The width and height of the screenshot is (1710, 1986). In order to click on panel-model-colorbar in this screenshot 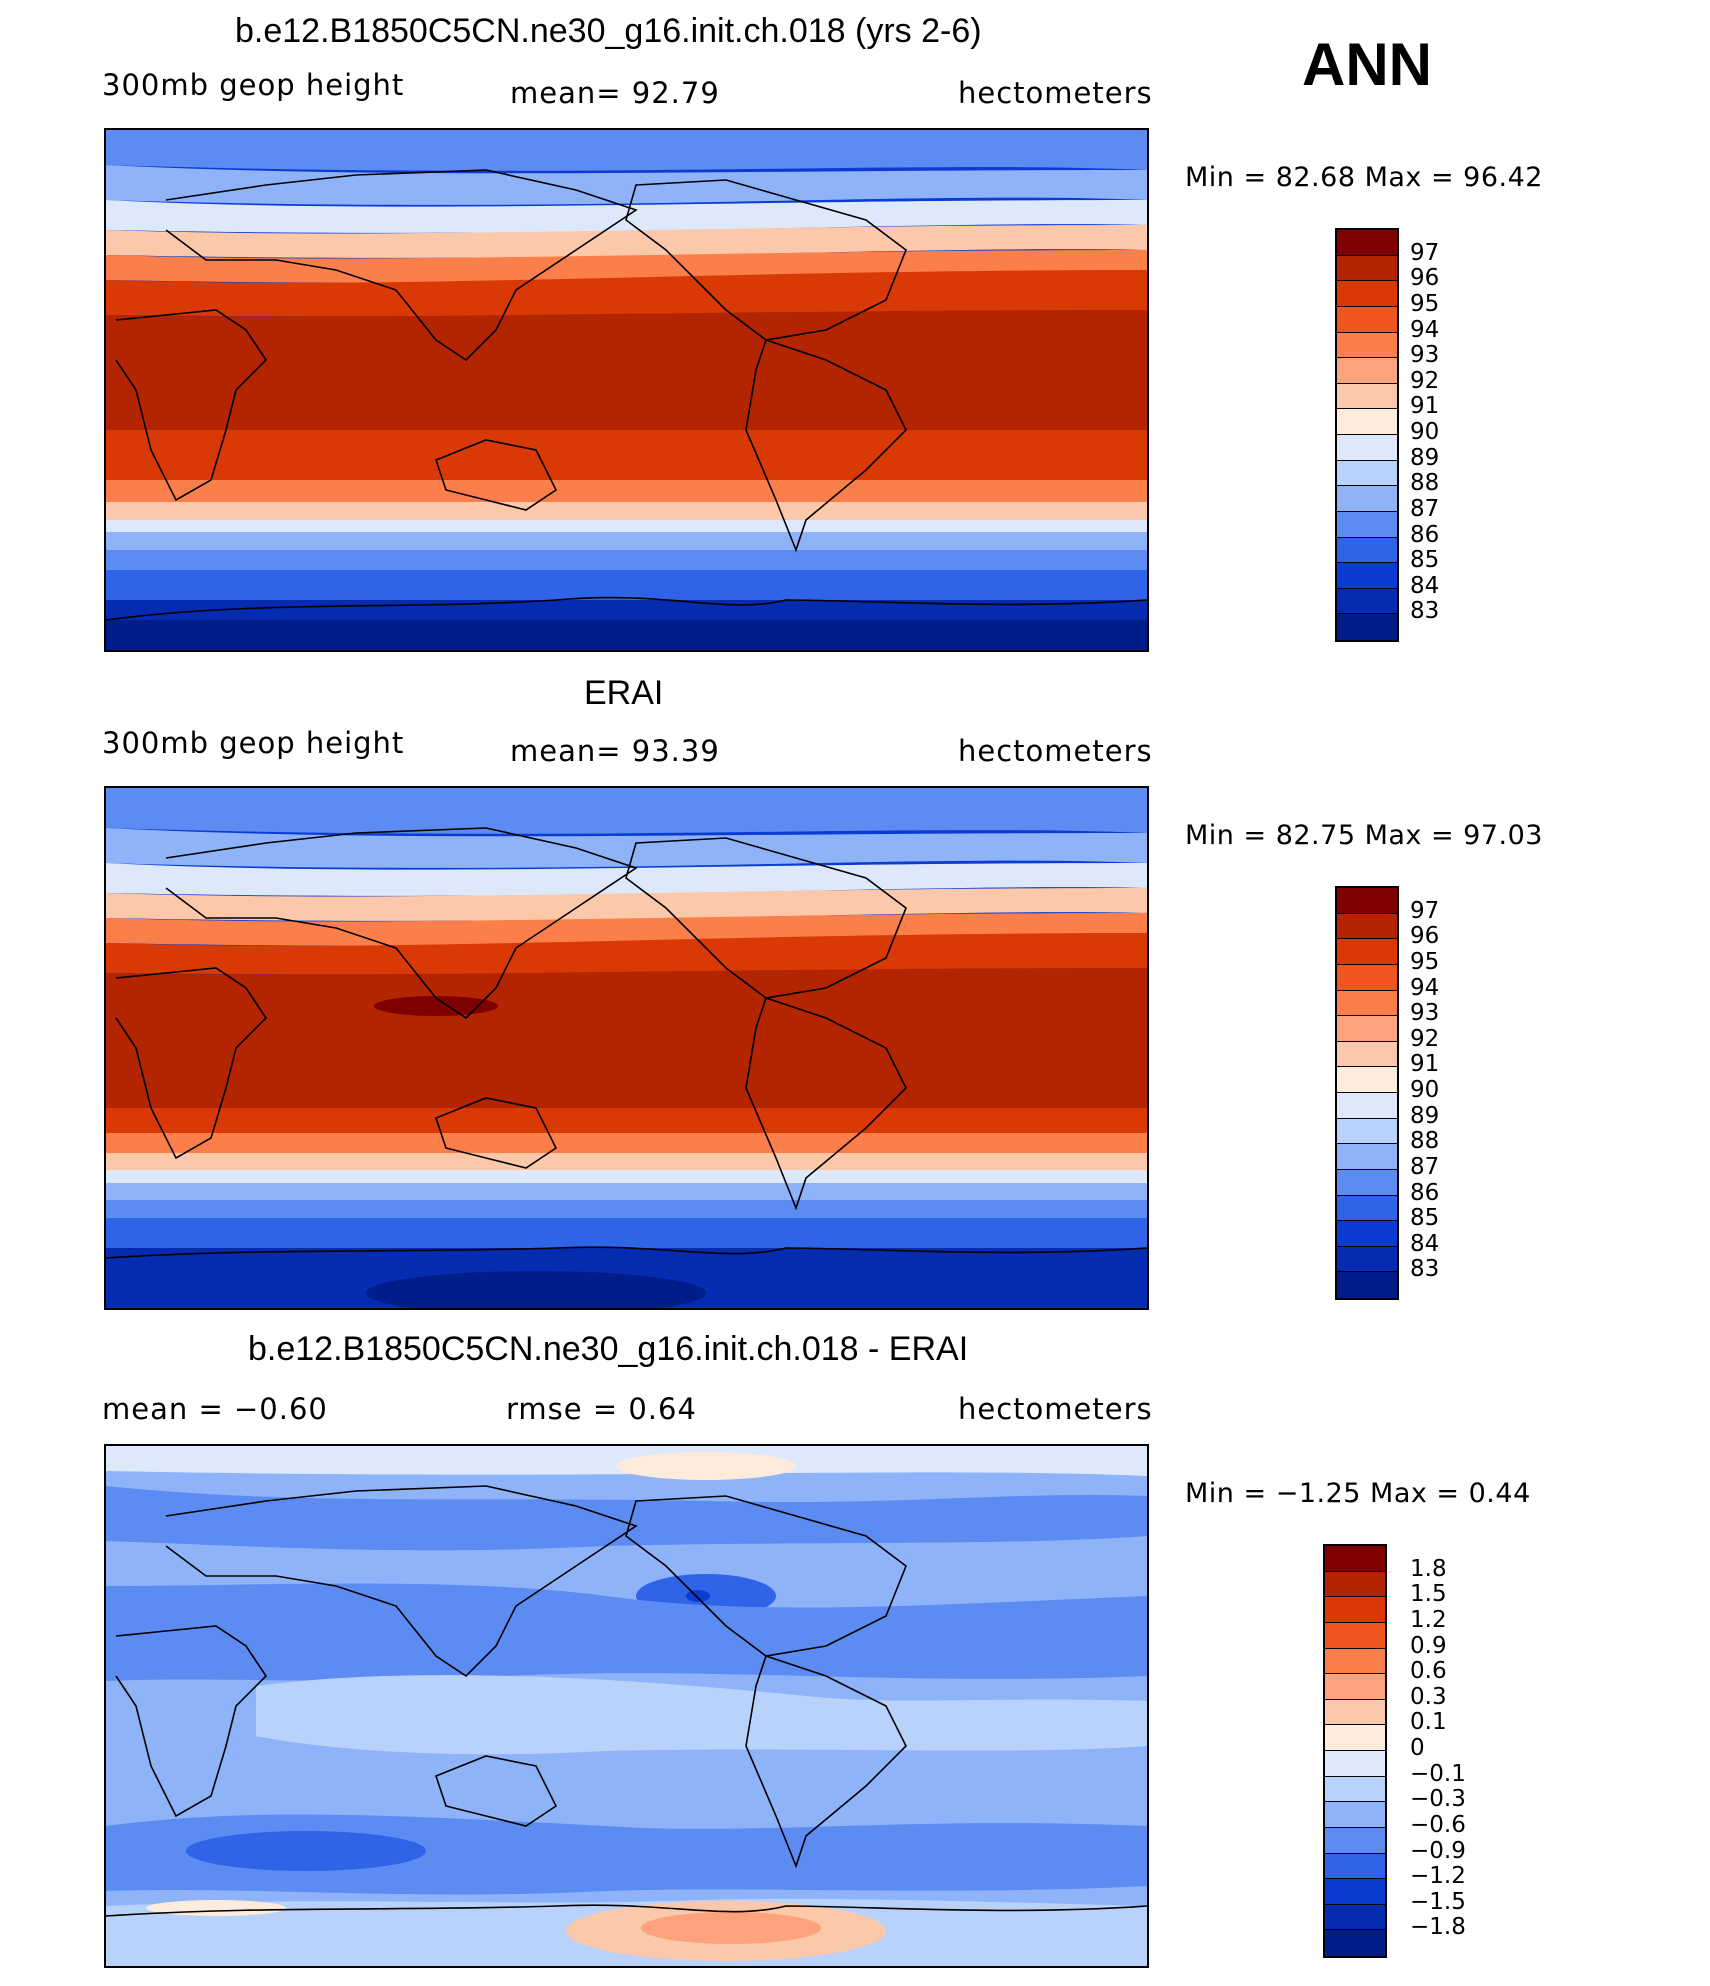, I will do `click(1367, 435)`.